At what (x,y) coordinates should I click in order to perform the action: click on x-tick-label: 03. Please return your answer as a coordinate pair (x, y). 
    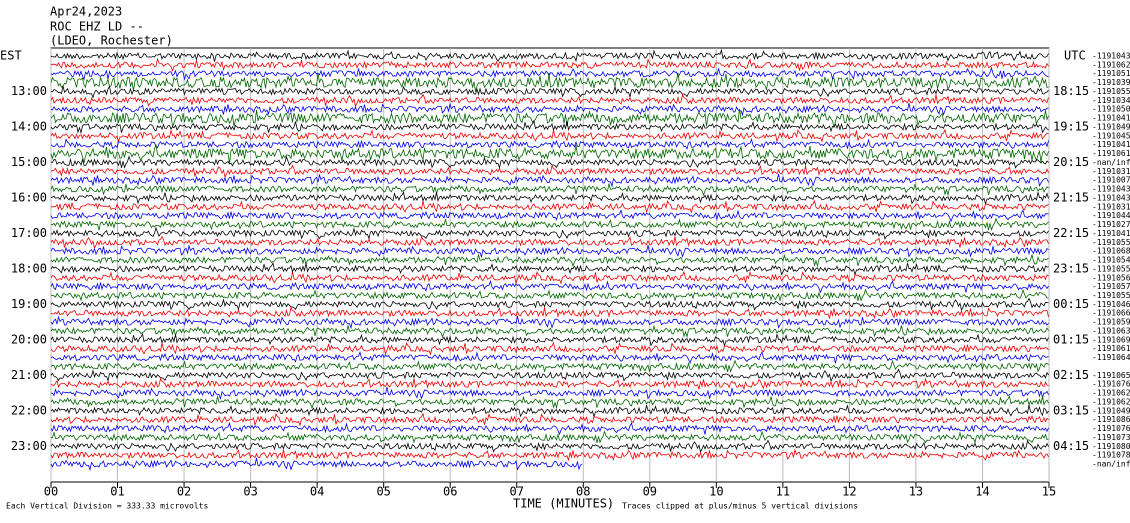
    Looking at the image, I should click on (250, 492).